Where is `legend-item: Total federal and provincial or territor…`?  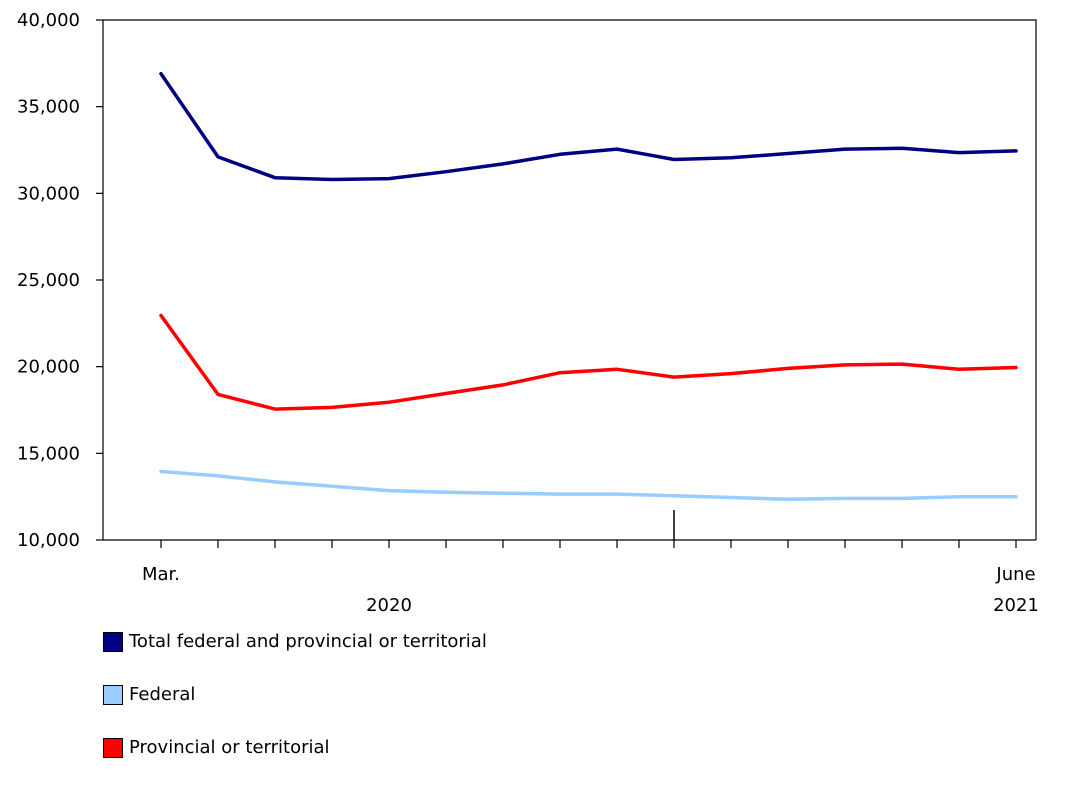
legend-item: Total federal and provincial or territor… is located at coordinates (295, 641).